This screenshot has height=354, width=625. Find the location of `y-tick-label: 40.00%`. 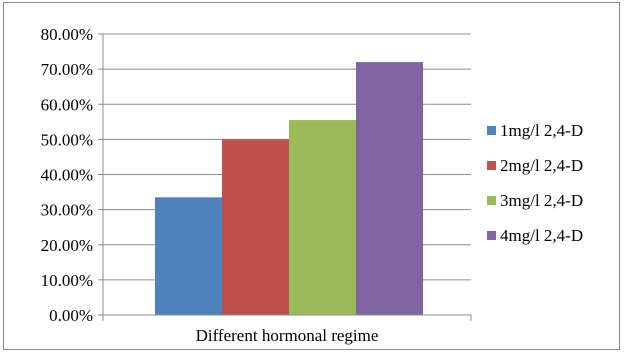

y-tick-label: 40.00% is located at coordinates (67, 175).